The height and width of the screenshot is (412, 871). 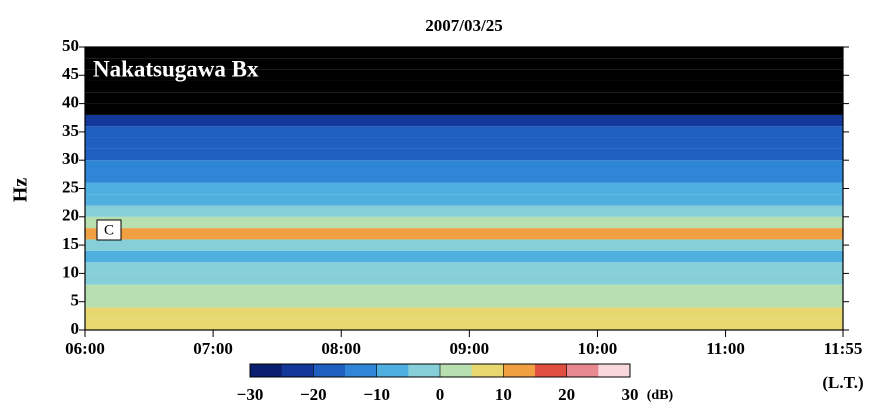 I want to click on x-tick-label: 10:00, so click(x=598, y=348).